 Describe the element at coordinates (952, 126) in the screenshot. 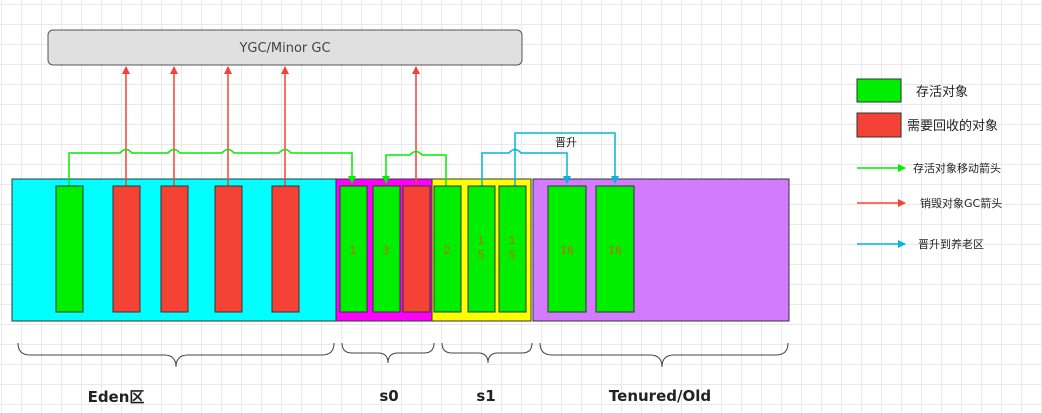

I see `legend-garbage-label: 需要回收的对象` at that location.